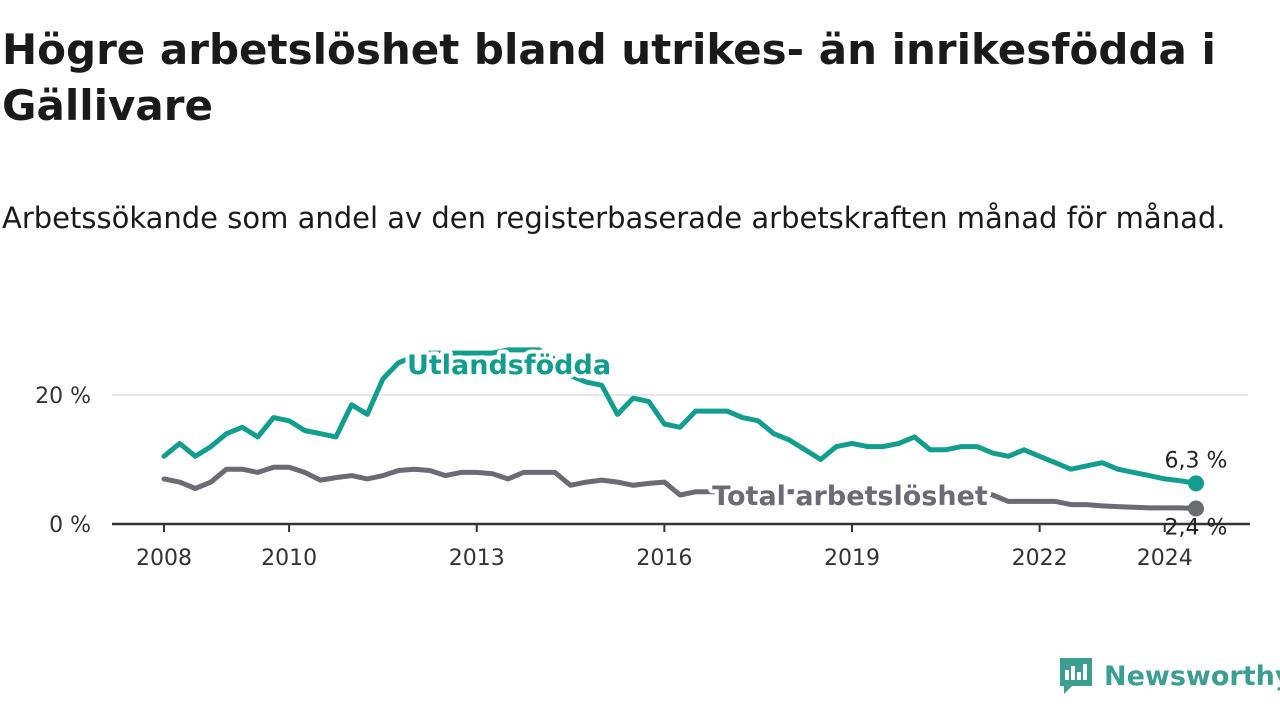 The image size is (1280, 720). I want to click on series-name-label: Total arbetslöshet, so click(850, 496).